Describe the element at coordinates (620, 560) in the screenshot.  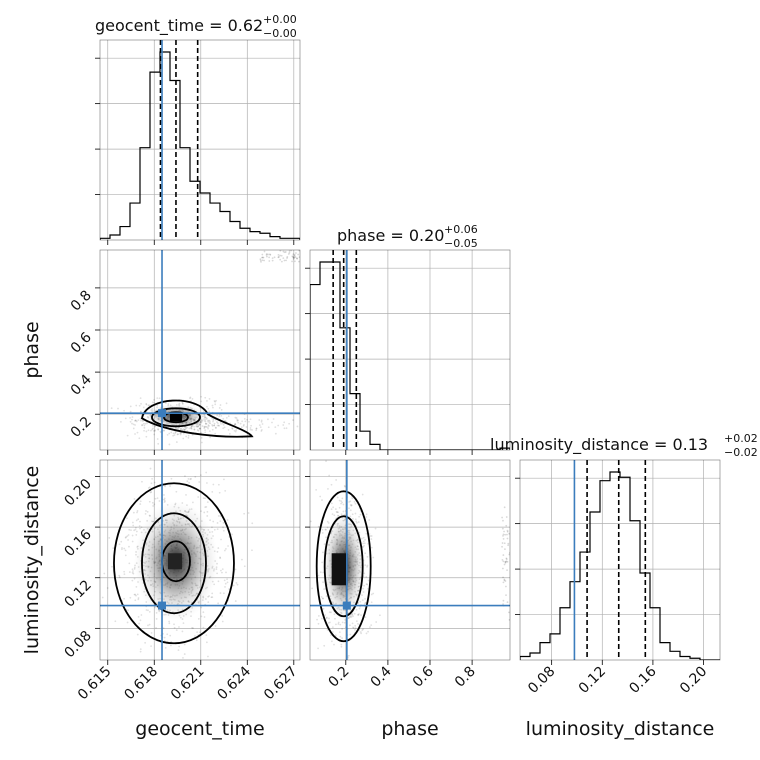
I see `panel-frame` at that location.